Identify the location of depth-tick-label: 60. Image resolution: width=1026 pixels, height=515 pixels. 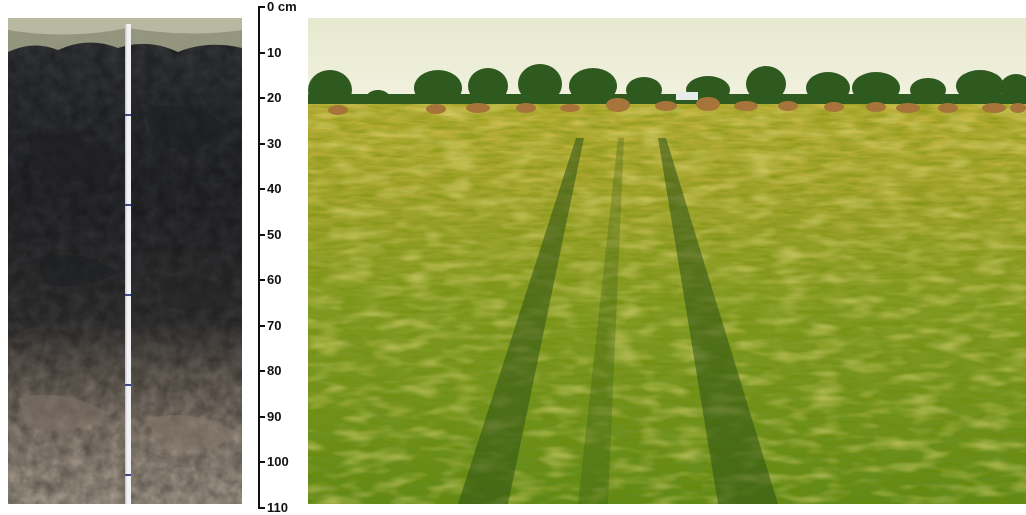
(274, 279).